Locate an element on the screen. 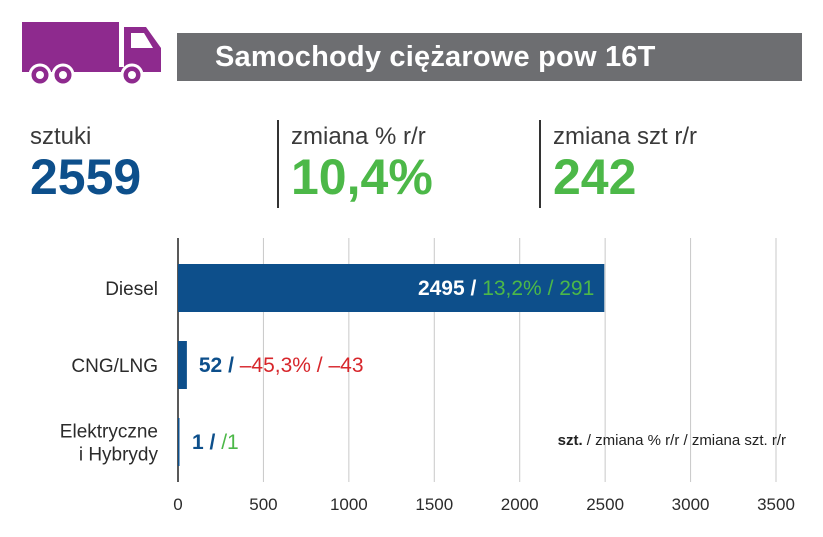 Image resolution: width=823 pixels, height=537 pixels. truck-icon is located at coordinates (95, 55).